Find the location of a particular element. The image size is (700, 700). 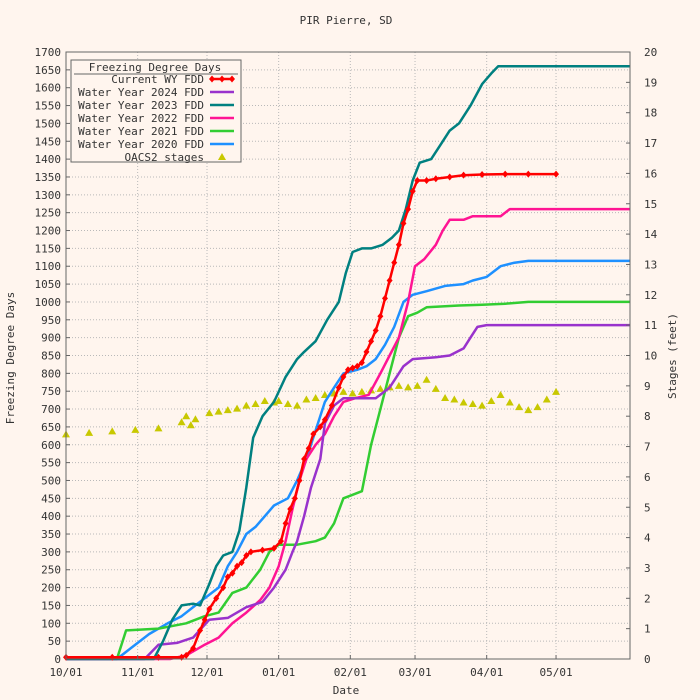

legend-swatch is located at coordinates (222, 156).